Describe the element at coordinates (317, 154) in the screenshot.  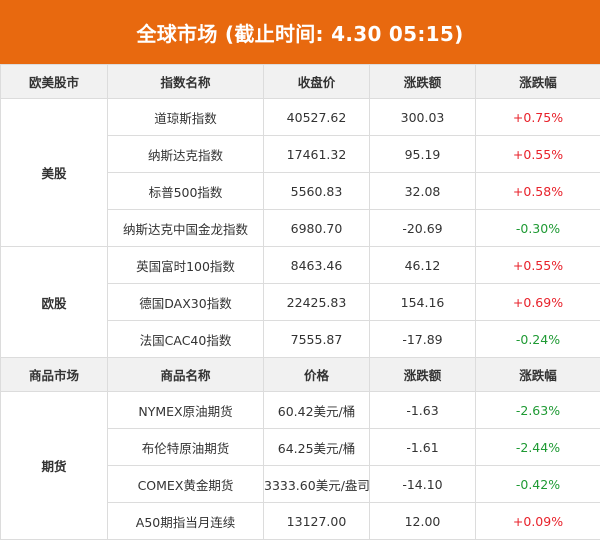
I see `price-cell: 17461.32` at that location.